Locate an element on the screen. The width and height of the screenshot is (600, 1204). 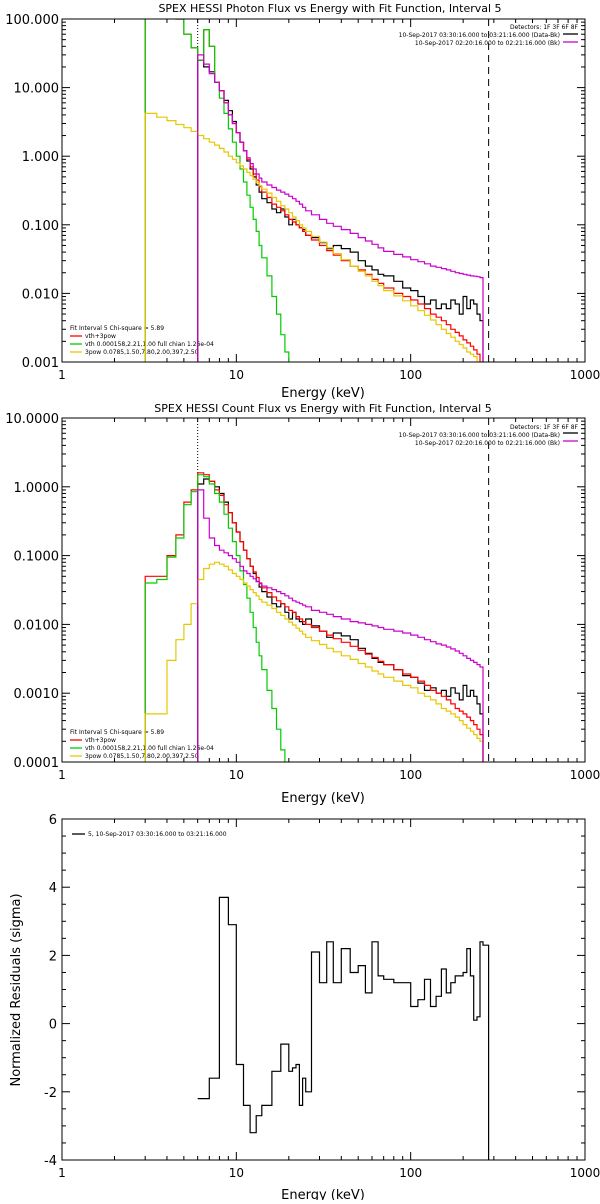
series-data-bk is located at coordinates (340, 620).